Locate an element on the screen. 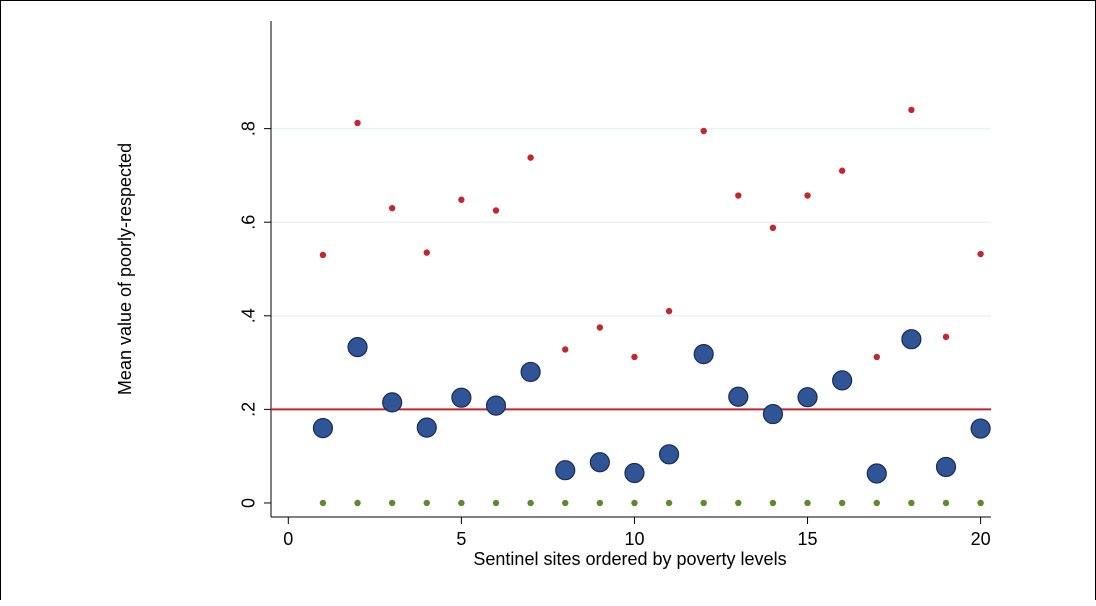  x-tick-label-2: 10 is located at coordinates (634, 539).